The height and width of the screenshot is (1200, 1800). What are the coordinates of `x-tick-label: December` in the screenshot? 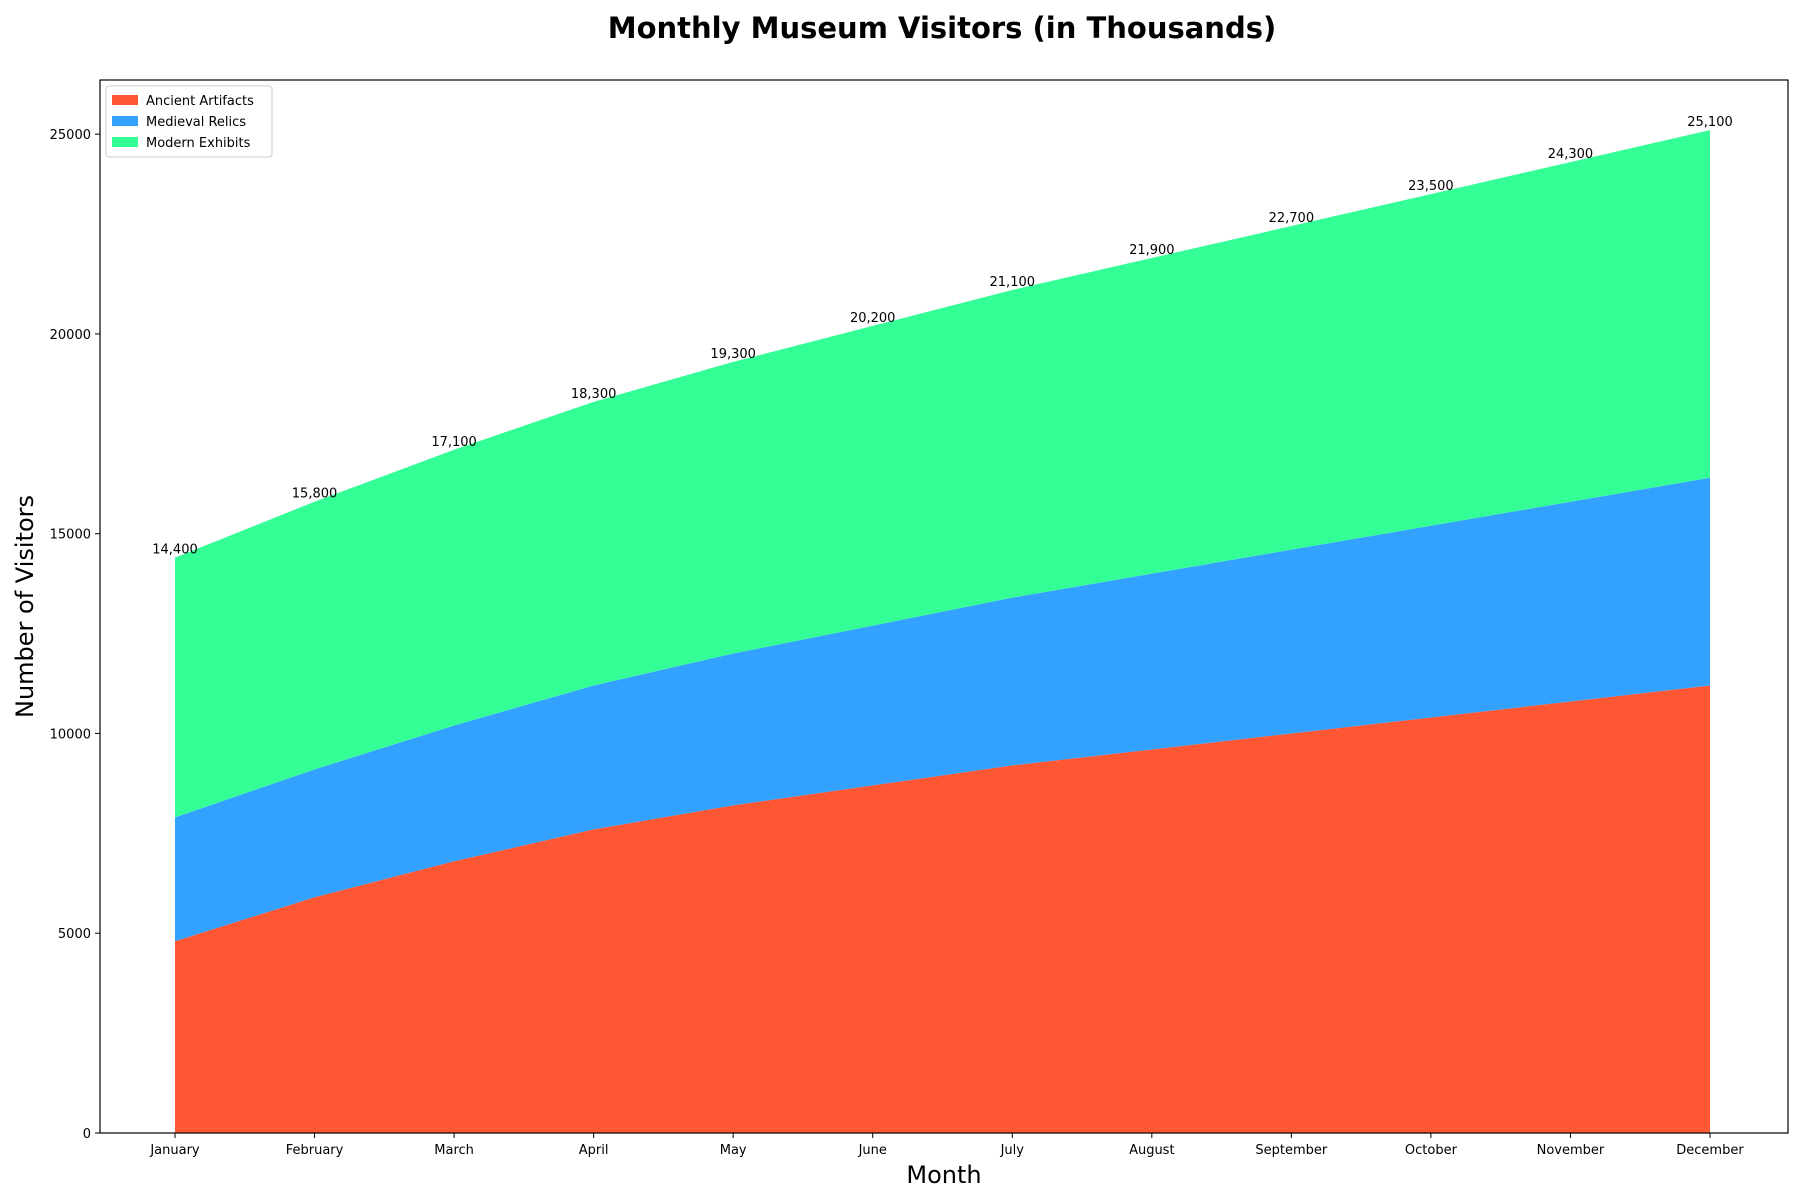 It's located at (1710, 1150).